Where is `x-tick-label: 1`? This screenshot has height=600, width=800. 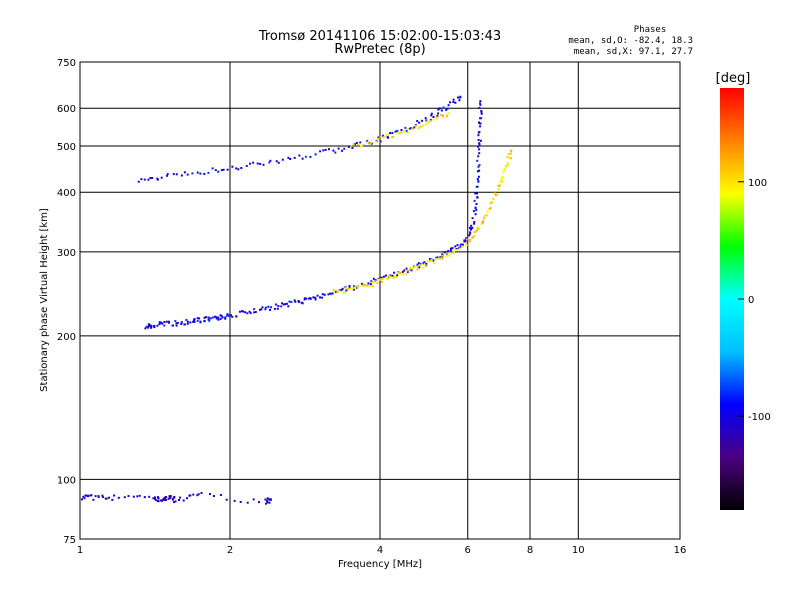 x-tick-label: 1 is located at coordinates (80, 550).